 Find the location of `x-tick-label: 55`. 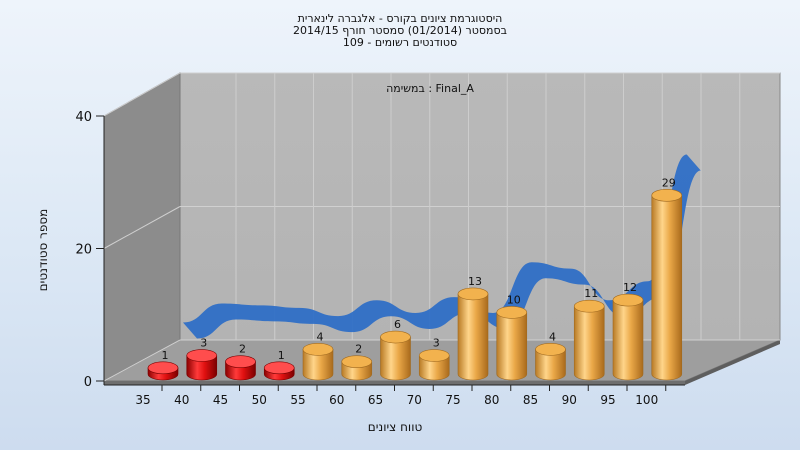

x-tick-label: 55 is located at coordinates (297, 400).